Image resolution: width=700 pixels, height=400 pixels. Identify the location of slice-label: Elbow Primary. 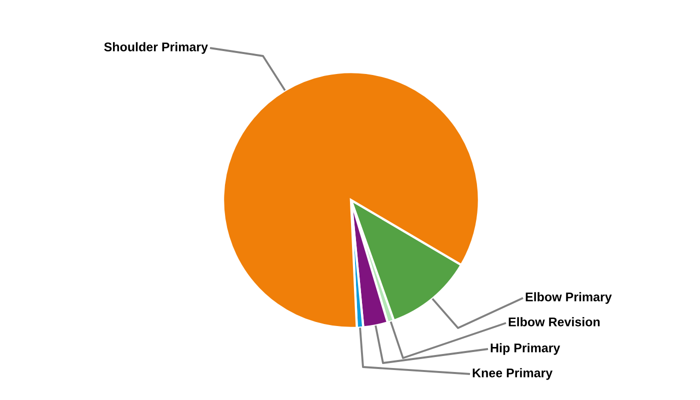
(569, 298).